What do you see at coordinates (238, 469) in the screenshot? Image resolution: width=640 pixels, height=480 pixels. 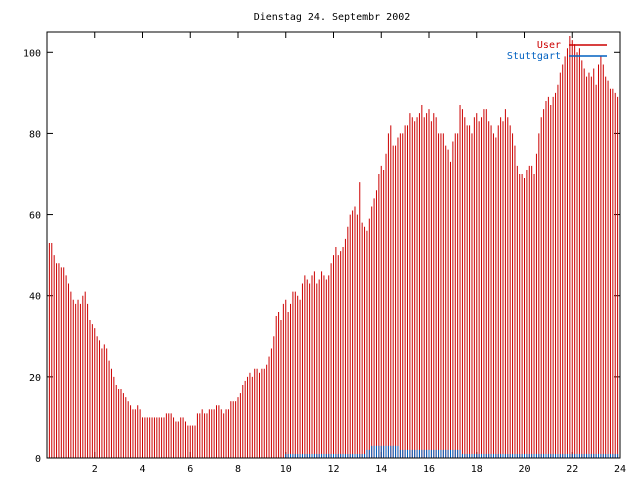 I see `x-tick-label: 8` at bounding box center [238, 469].